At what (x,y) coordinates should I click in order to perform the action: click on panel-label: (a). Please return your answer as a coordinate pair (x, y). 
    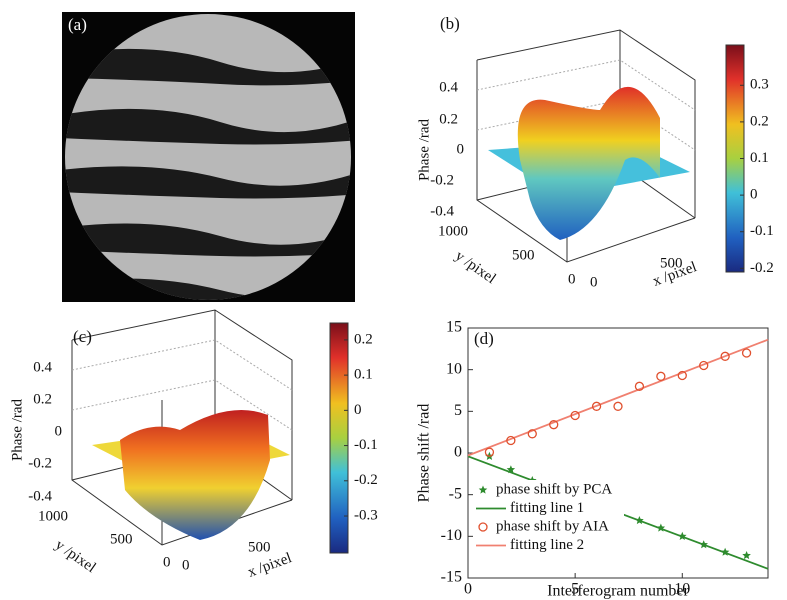
    Looking at the image, I should click on (77, 24).